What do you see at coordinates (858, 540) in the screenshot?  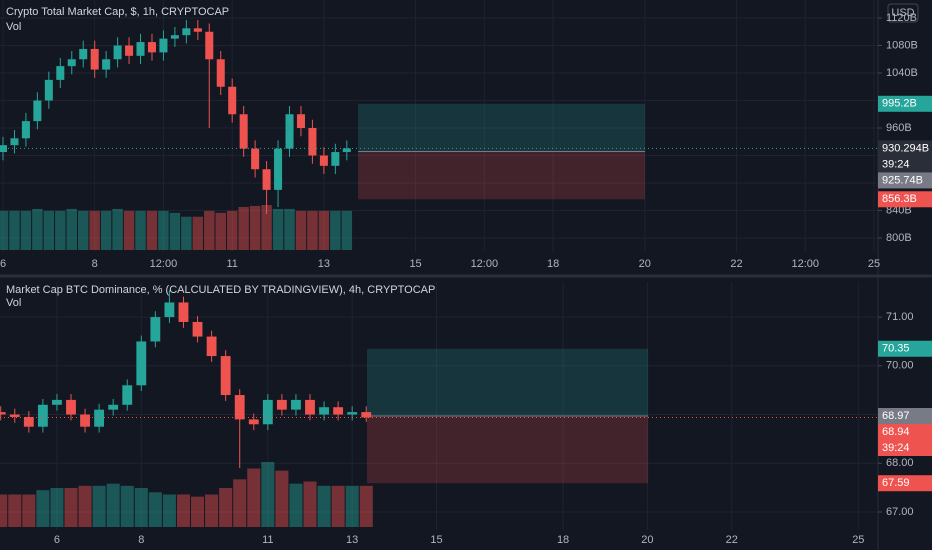 I see `x-tick-label: 25` at bounding box center [858, 540].